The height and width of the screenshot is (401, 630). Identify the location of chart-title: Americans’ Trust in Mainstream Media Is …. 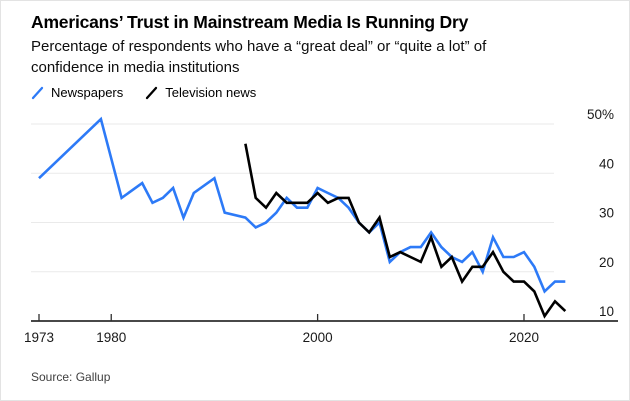
(250, 22).